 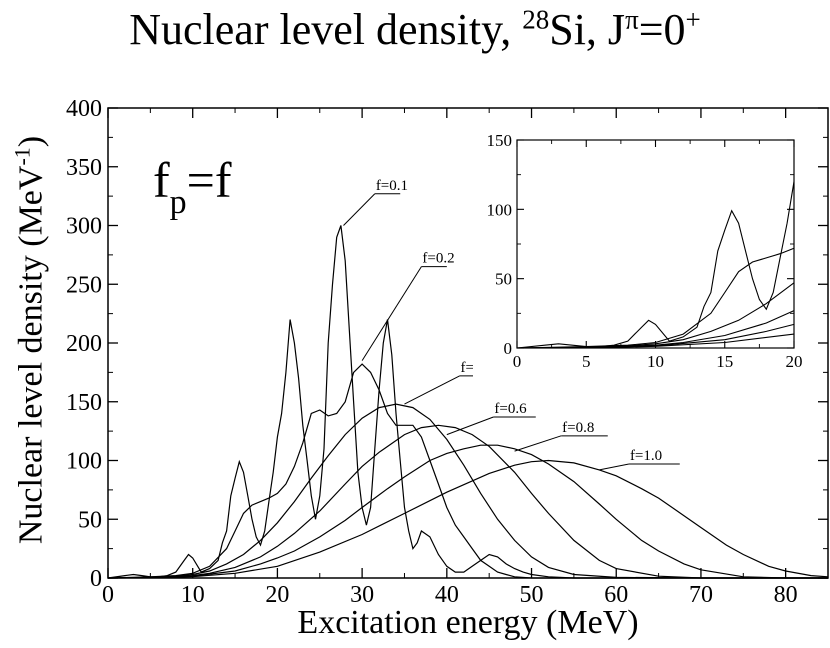 I want to click on y-tick-label: 200, so click(x=84, y=344).